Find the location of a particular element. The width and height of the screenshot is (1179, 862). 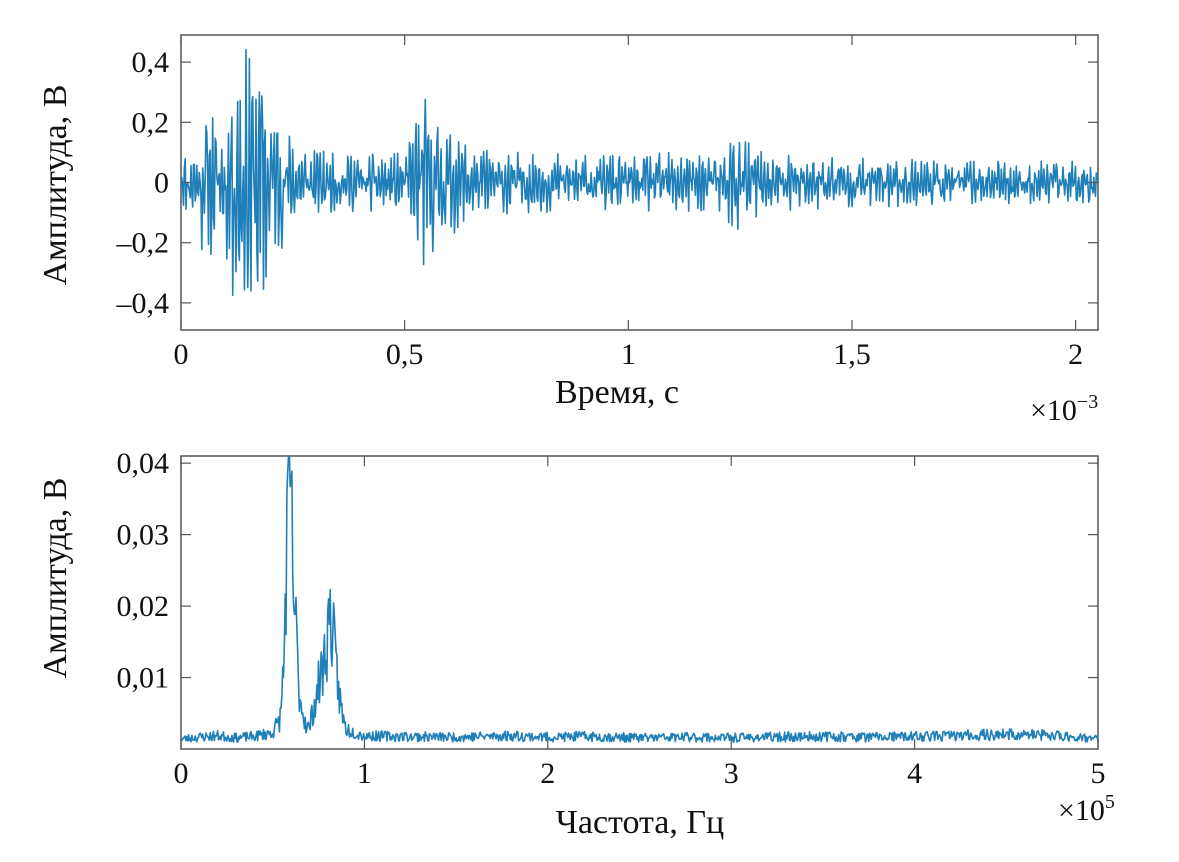

y-tick-label: 0,2 is located at coordinates (151, 122).